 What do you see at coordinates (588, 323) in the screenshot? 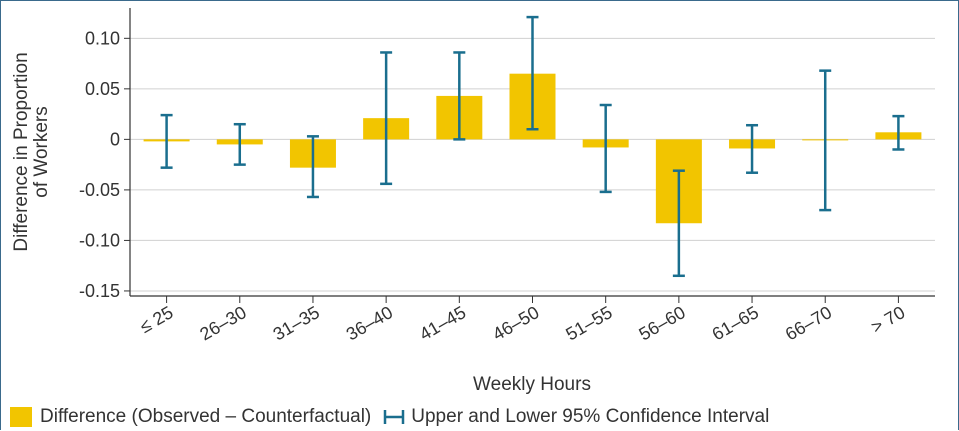
I see `x-tick-label: 51–55` at bounding box center [588, 323].